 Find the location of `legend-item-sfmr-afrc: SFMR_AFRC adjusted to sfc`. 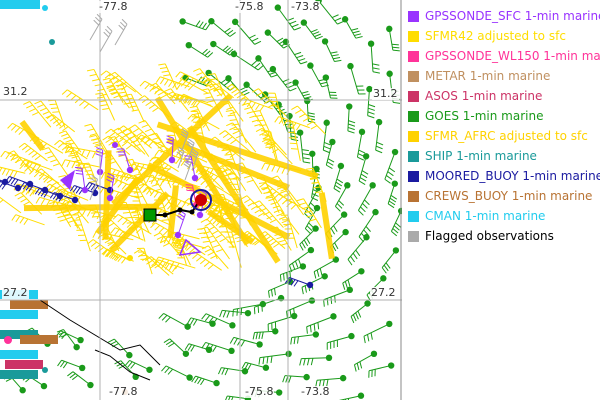

legend-item-sfmr-afrc: SFMR_AFRC adjusted to sfc is located at coordinates (498, 136).